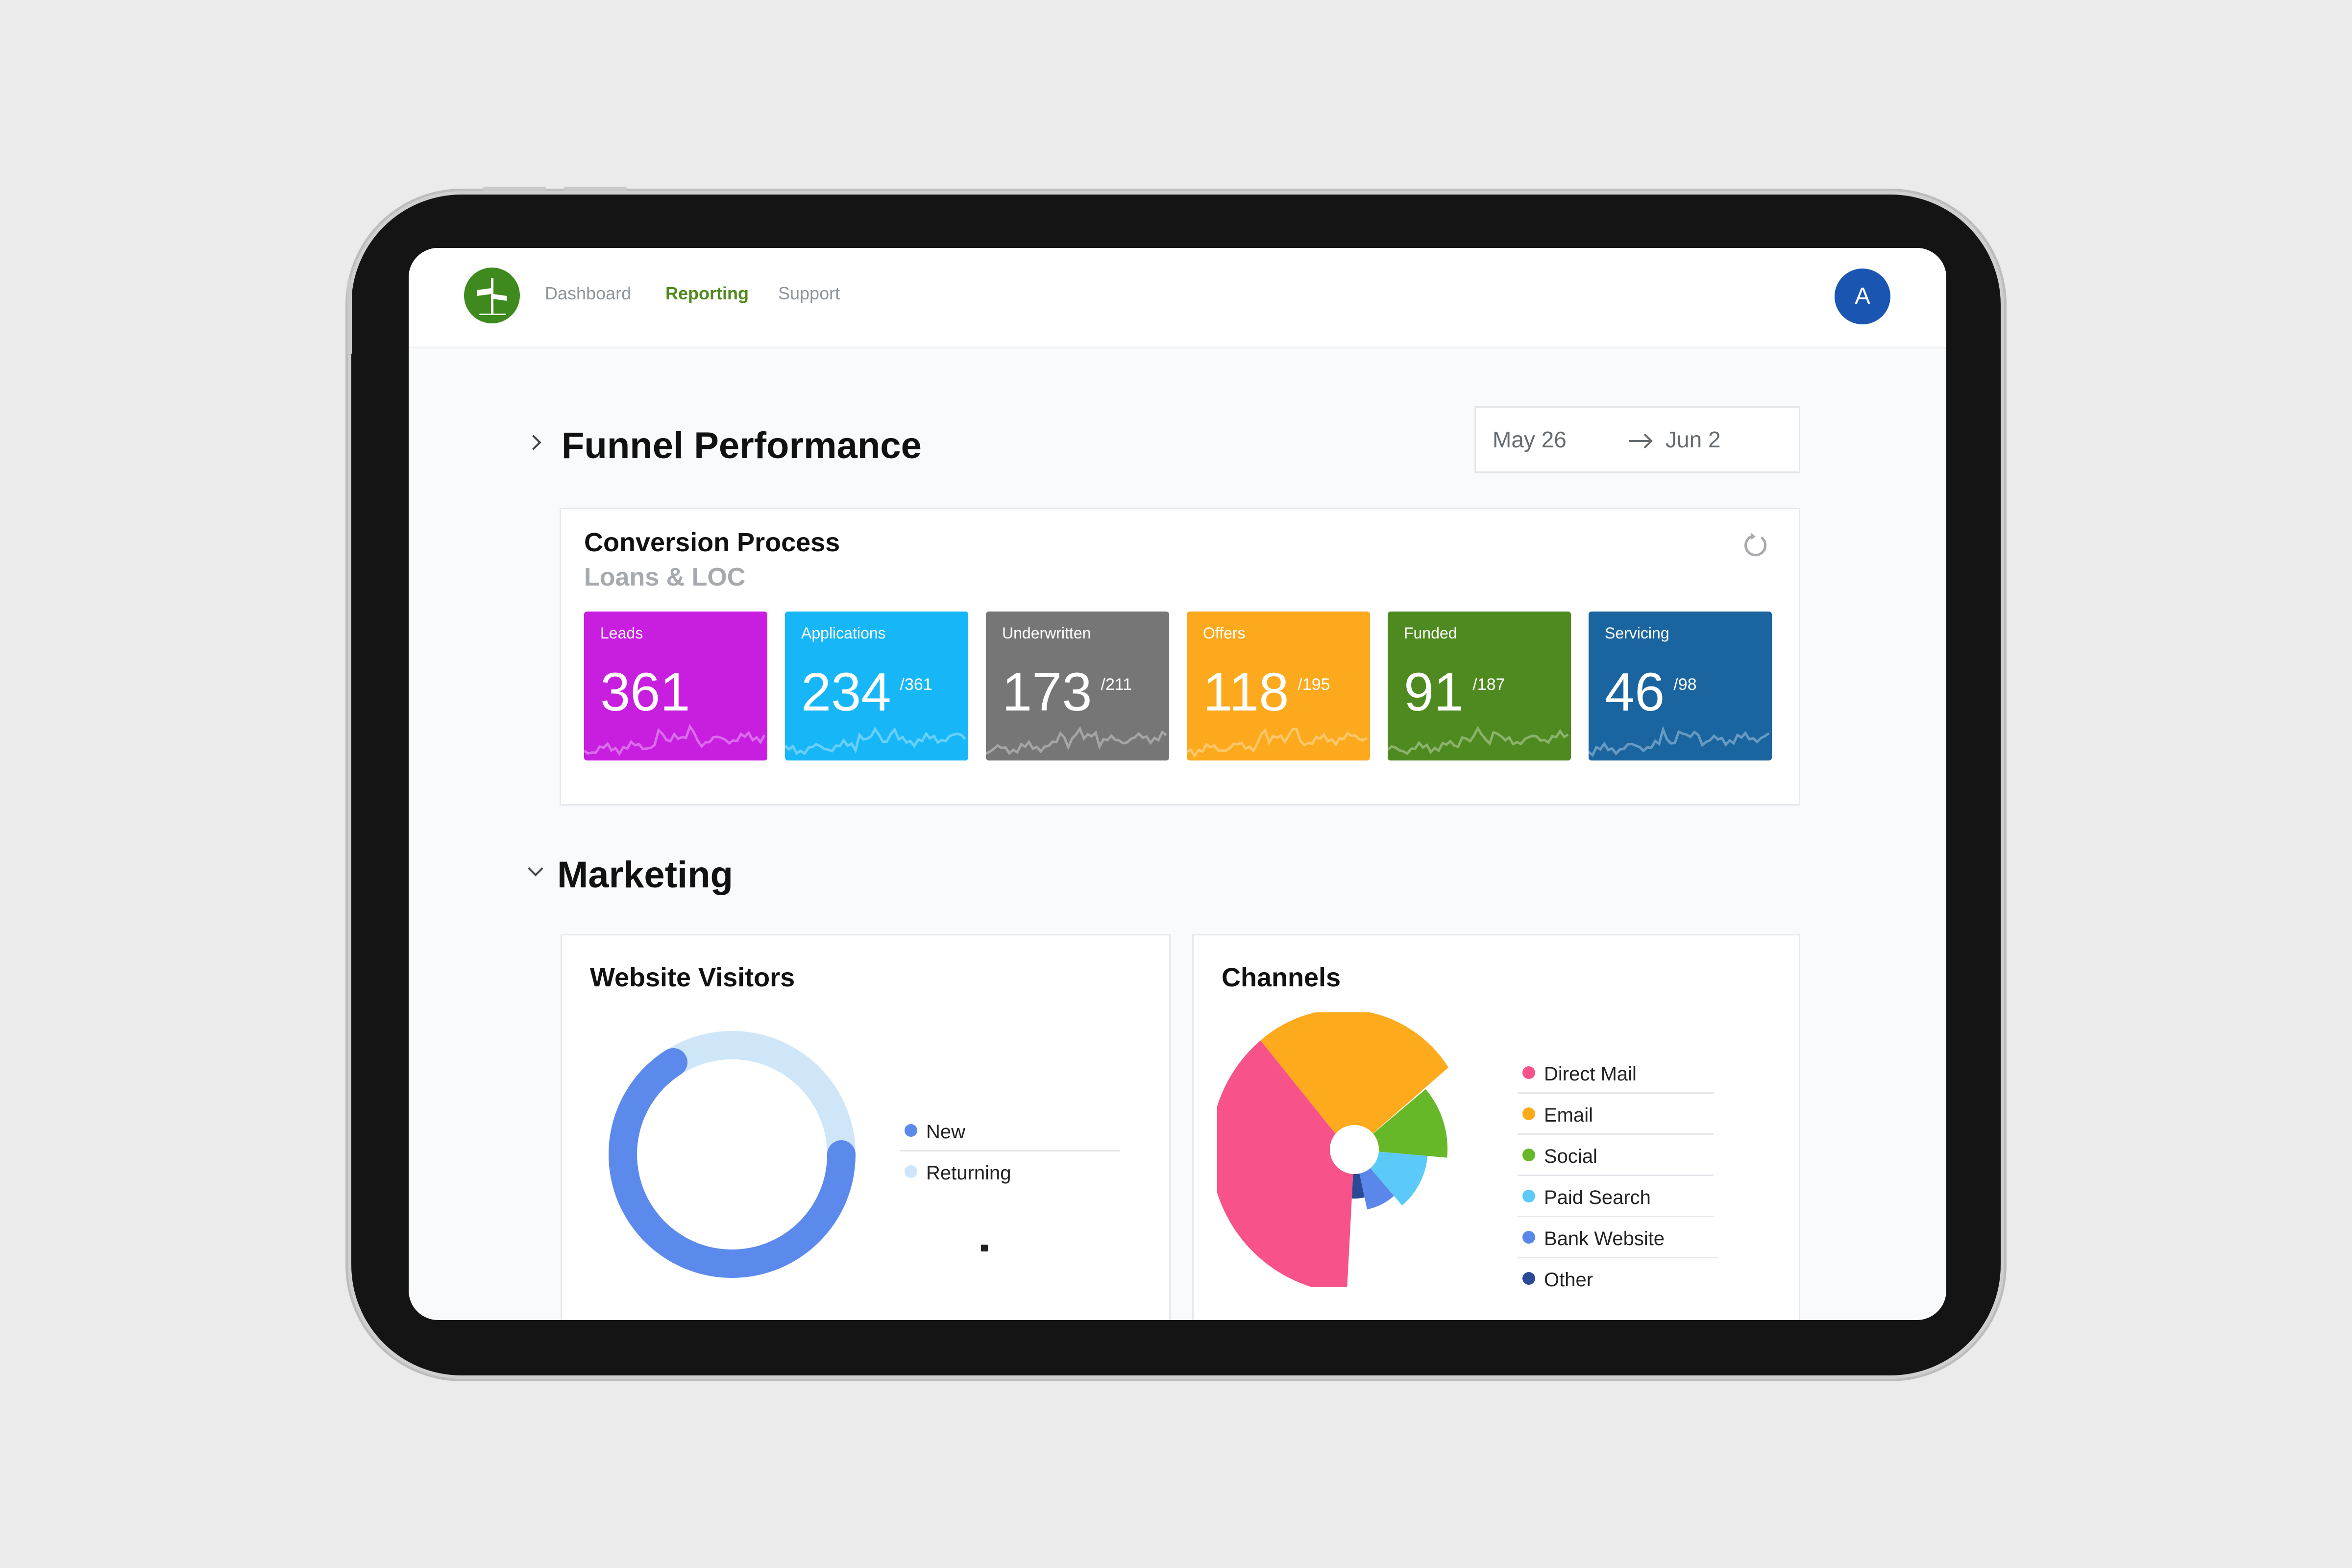 The width and height of the screenshot is (2352, 1568). Describe the element at coordinates (1528, 1113) in the screenshot. I see `legend-dot-email` at that location.